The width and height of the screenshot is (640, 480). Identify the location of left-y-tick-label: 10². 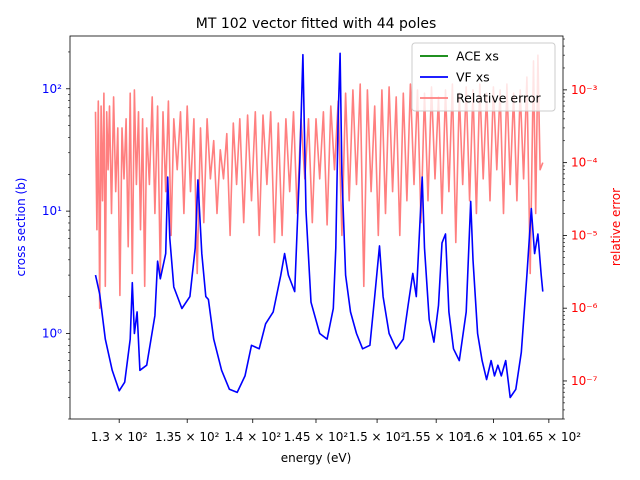
(52, 89).